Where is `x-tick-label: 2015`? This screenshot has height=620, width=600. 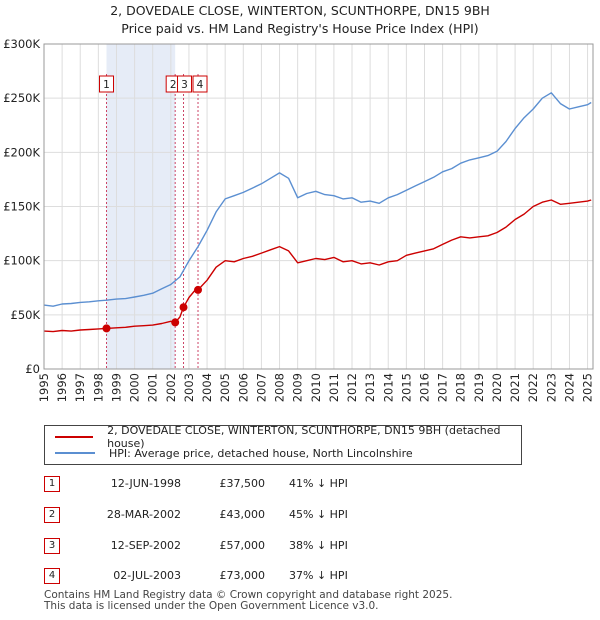 x-tick-label: 2015 is located at coordinates (406, 387).